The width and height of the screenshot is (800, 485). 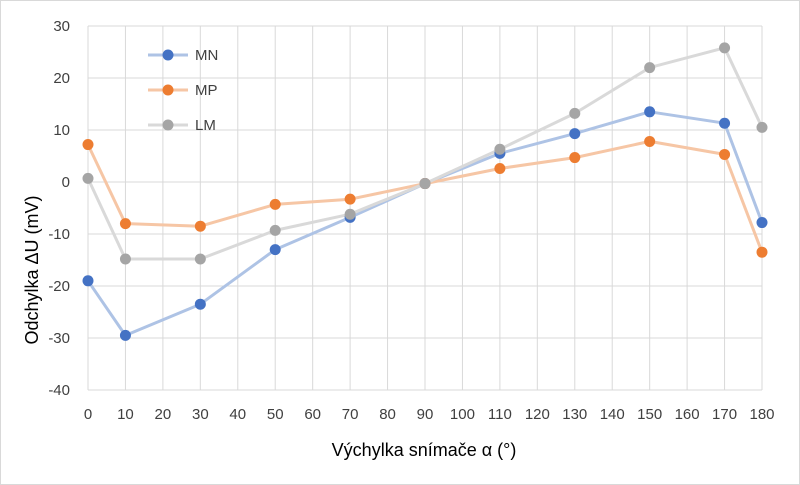 I want to click on x-axis-title: Výchylka snímače α (°), so click(x=424, y=450).